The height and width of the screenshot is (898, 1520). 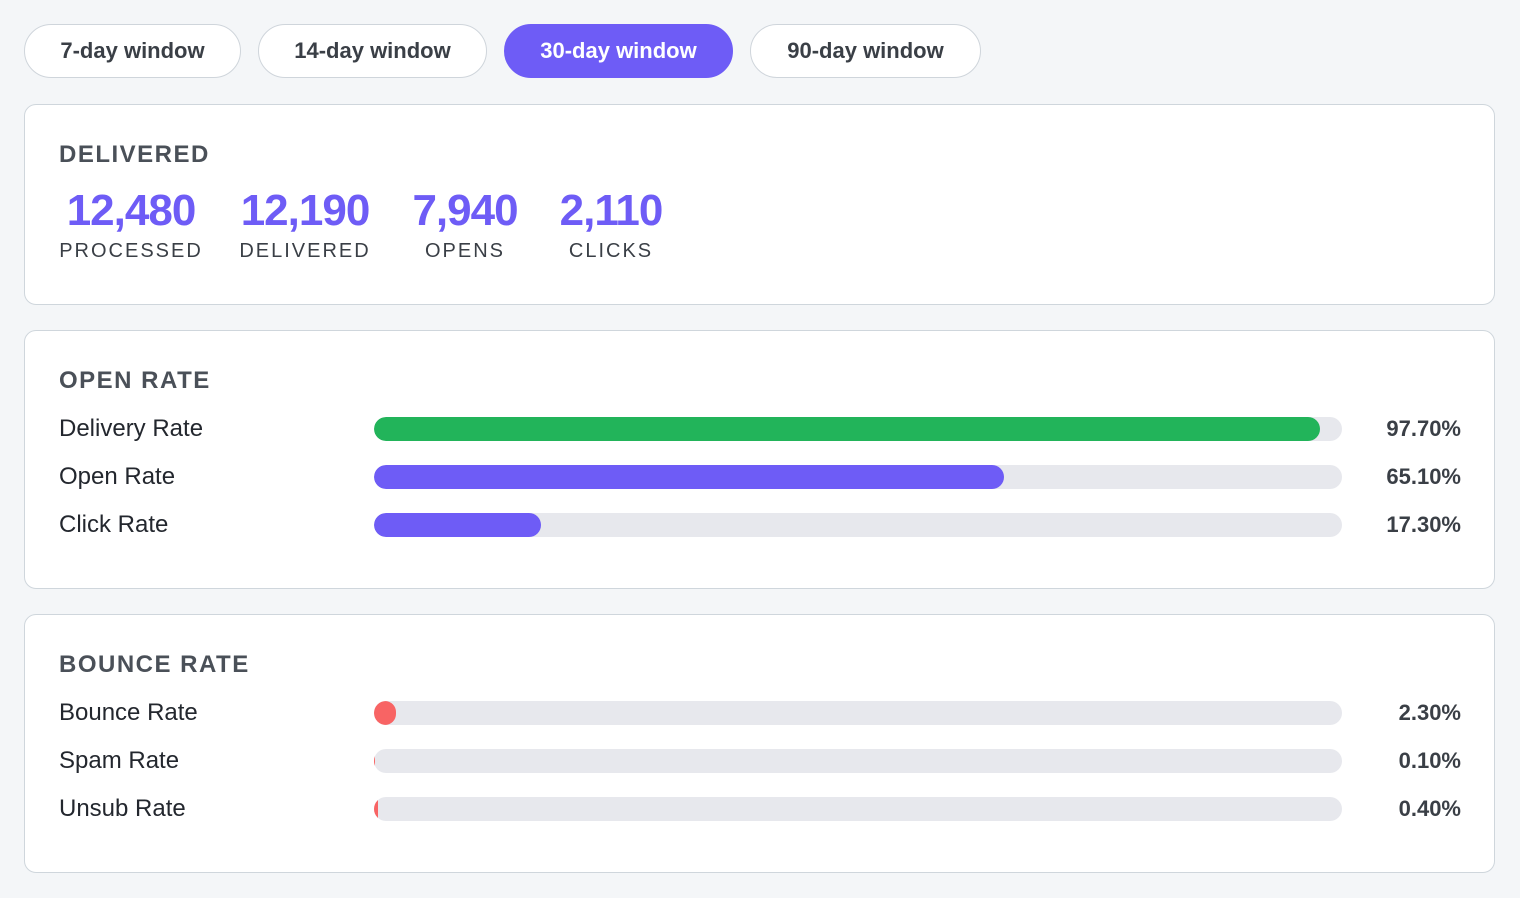 I want to click on section-title: BOUNCE RATE, so click(x=154, y=664).